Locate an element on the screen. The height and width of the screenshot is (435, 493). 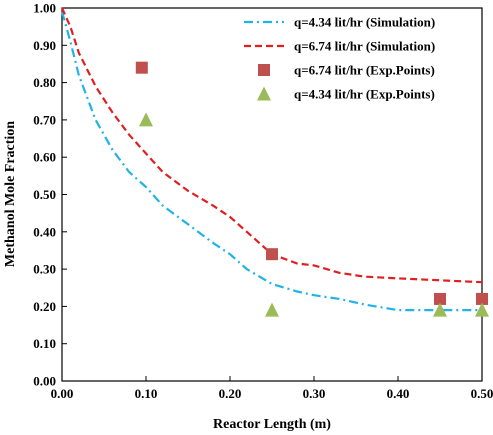
y-tick-label: 0.70 is located at coordinates (44, 119).